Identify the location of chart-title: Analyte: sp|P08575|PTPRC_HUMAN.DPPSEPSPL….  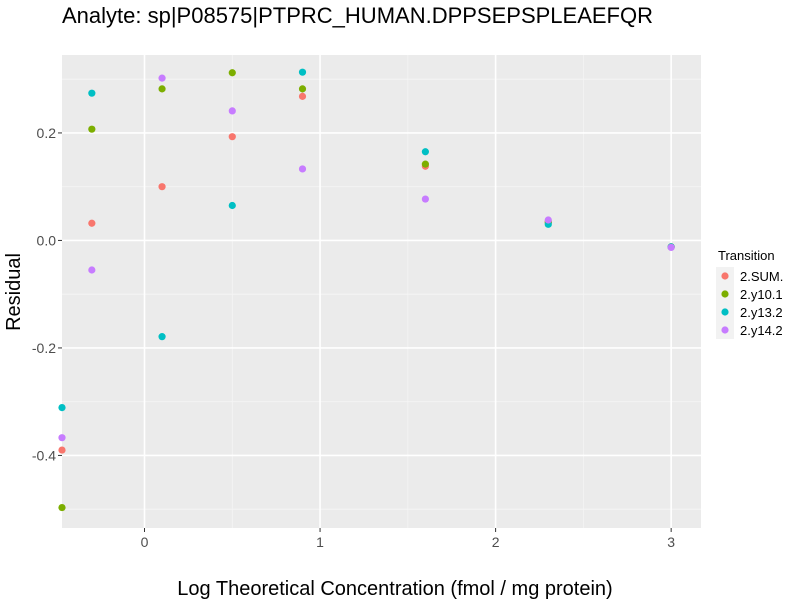
(357, 15).